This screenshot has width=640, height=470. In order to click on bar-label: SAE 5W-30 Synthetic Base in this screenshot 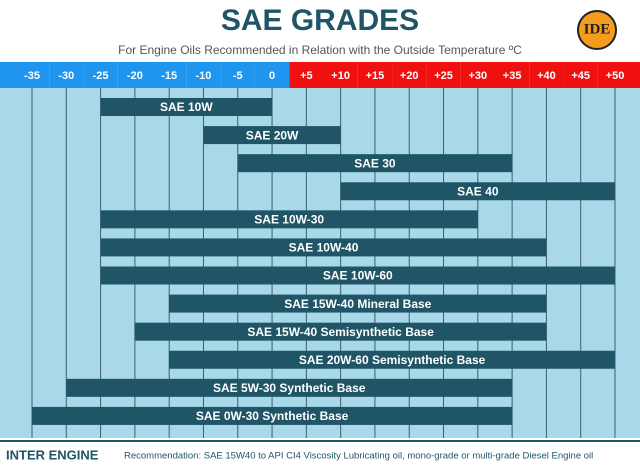, I will do `click(289, 388)`.